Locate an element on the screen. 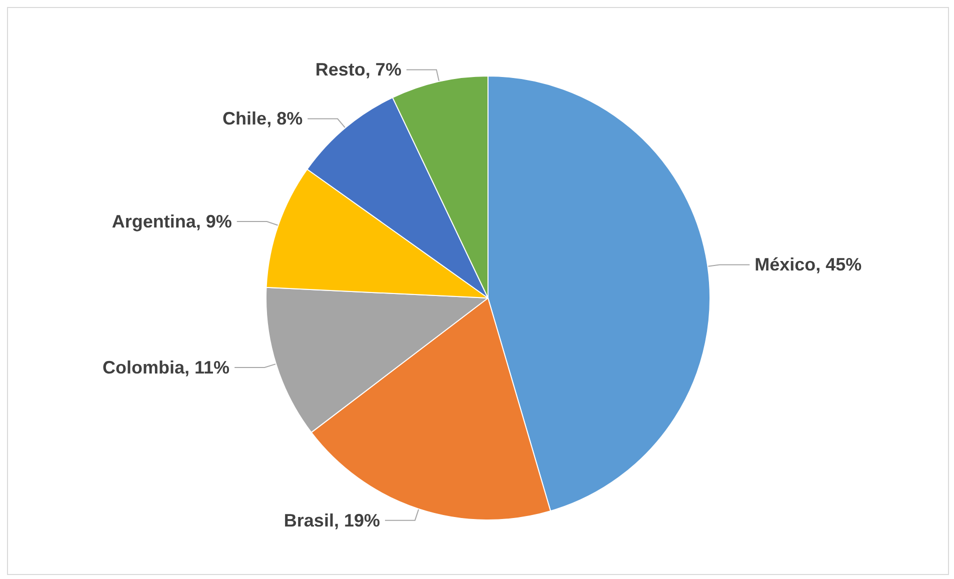 The height and width of the screenshot is (579, 954). slice-label: Resto, 7% is located at coordinates (358, 70).